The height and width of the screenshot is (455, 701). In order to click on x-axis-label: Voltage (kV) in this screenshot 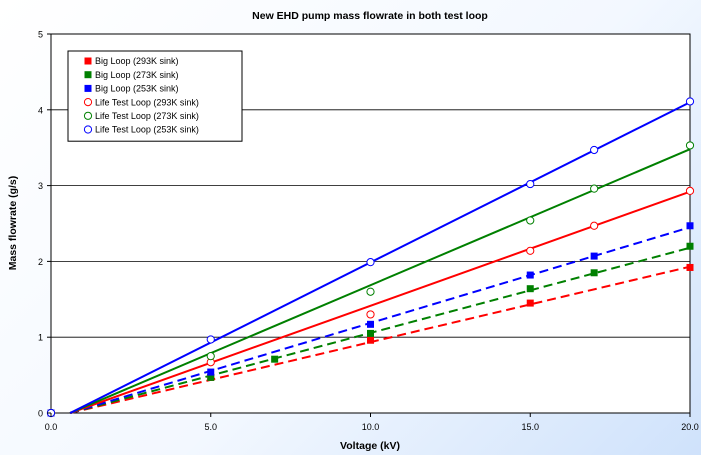, I will do `click(370, 446)`.